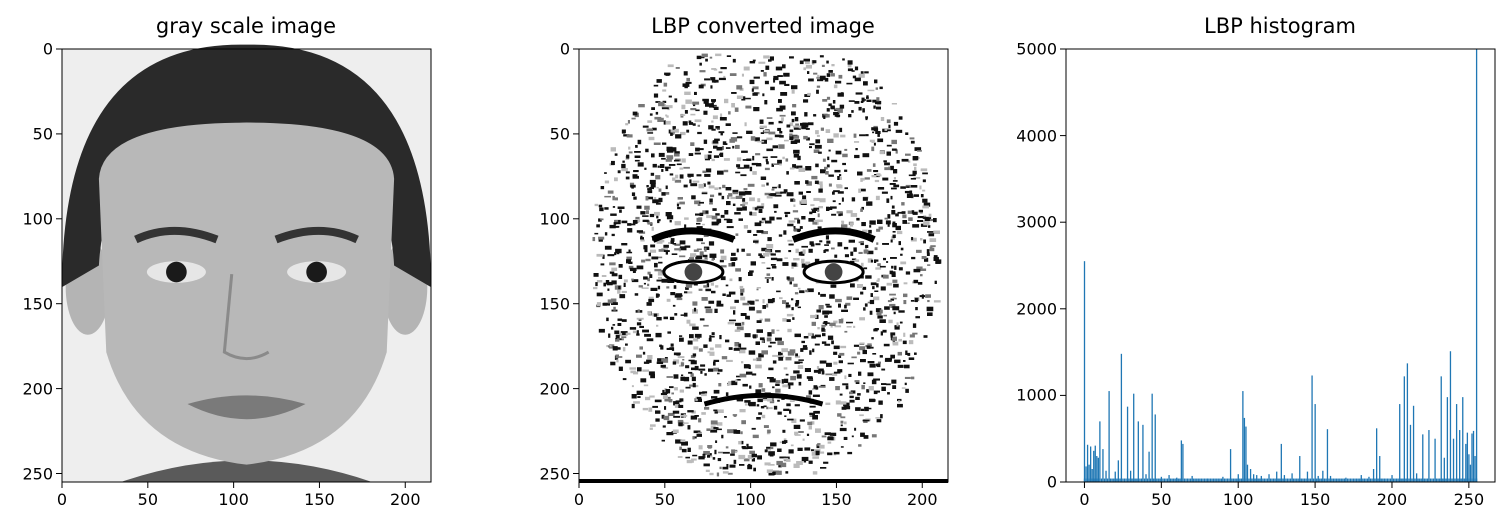 This screenshot has width=1512, height=525. Describe the element at coordinates (176, 235) in the screenshot. I see `left-eyebrow` at that location.